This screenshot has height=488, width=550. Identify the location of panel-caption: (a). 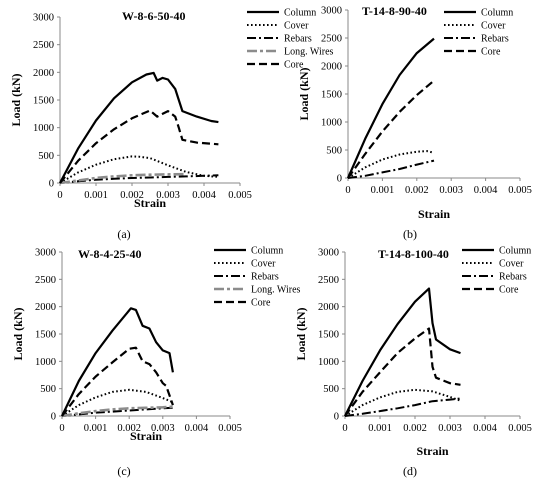
(123, 234).